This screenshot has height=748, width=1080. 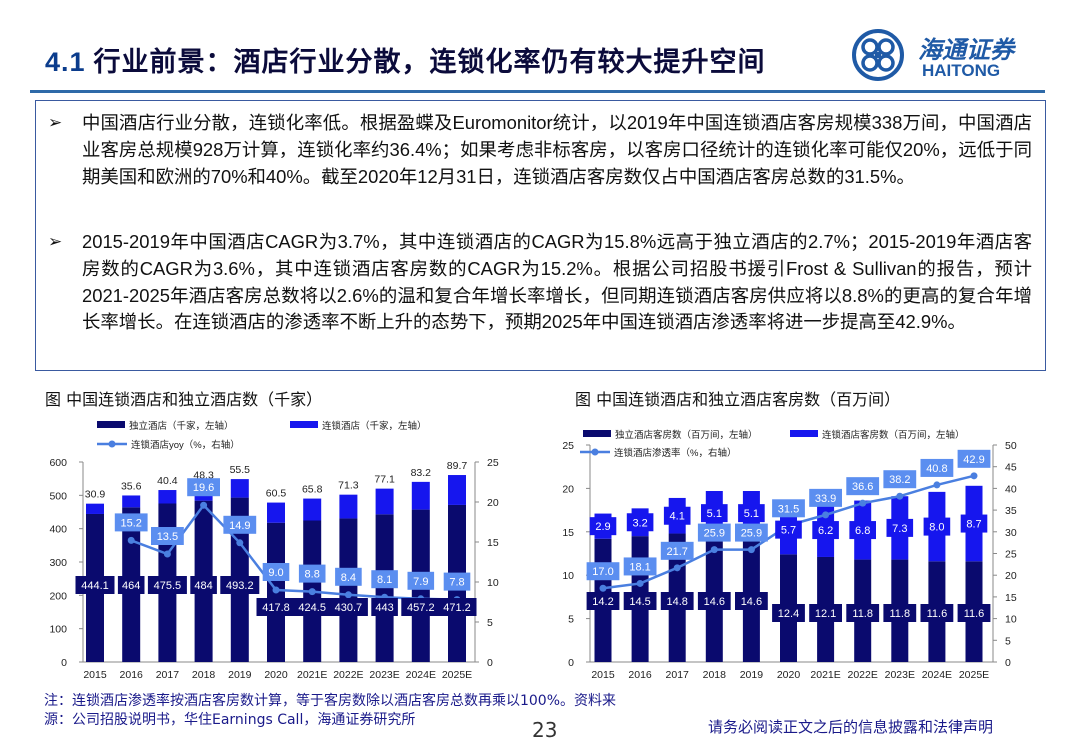 I want to click on chart1-independent-label: 471.2, so click(x=457, y=608).